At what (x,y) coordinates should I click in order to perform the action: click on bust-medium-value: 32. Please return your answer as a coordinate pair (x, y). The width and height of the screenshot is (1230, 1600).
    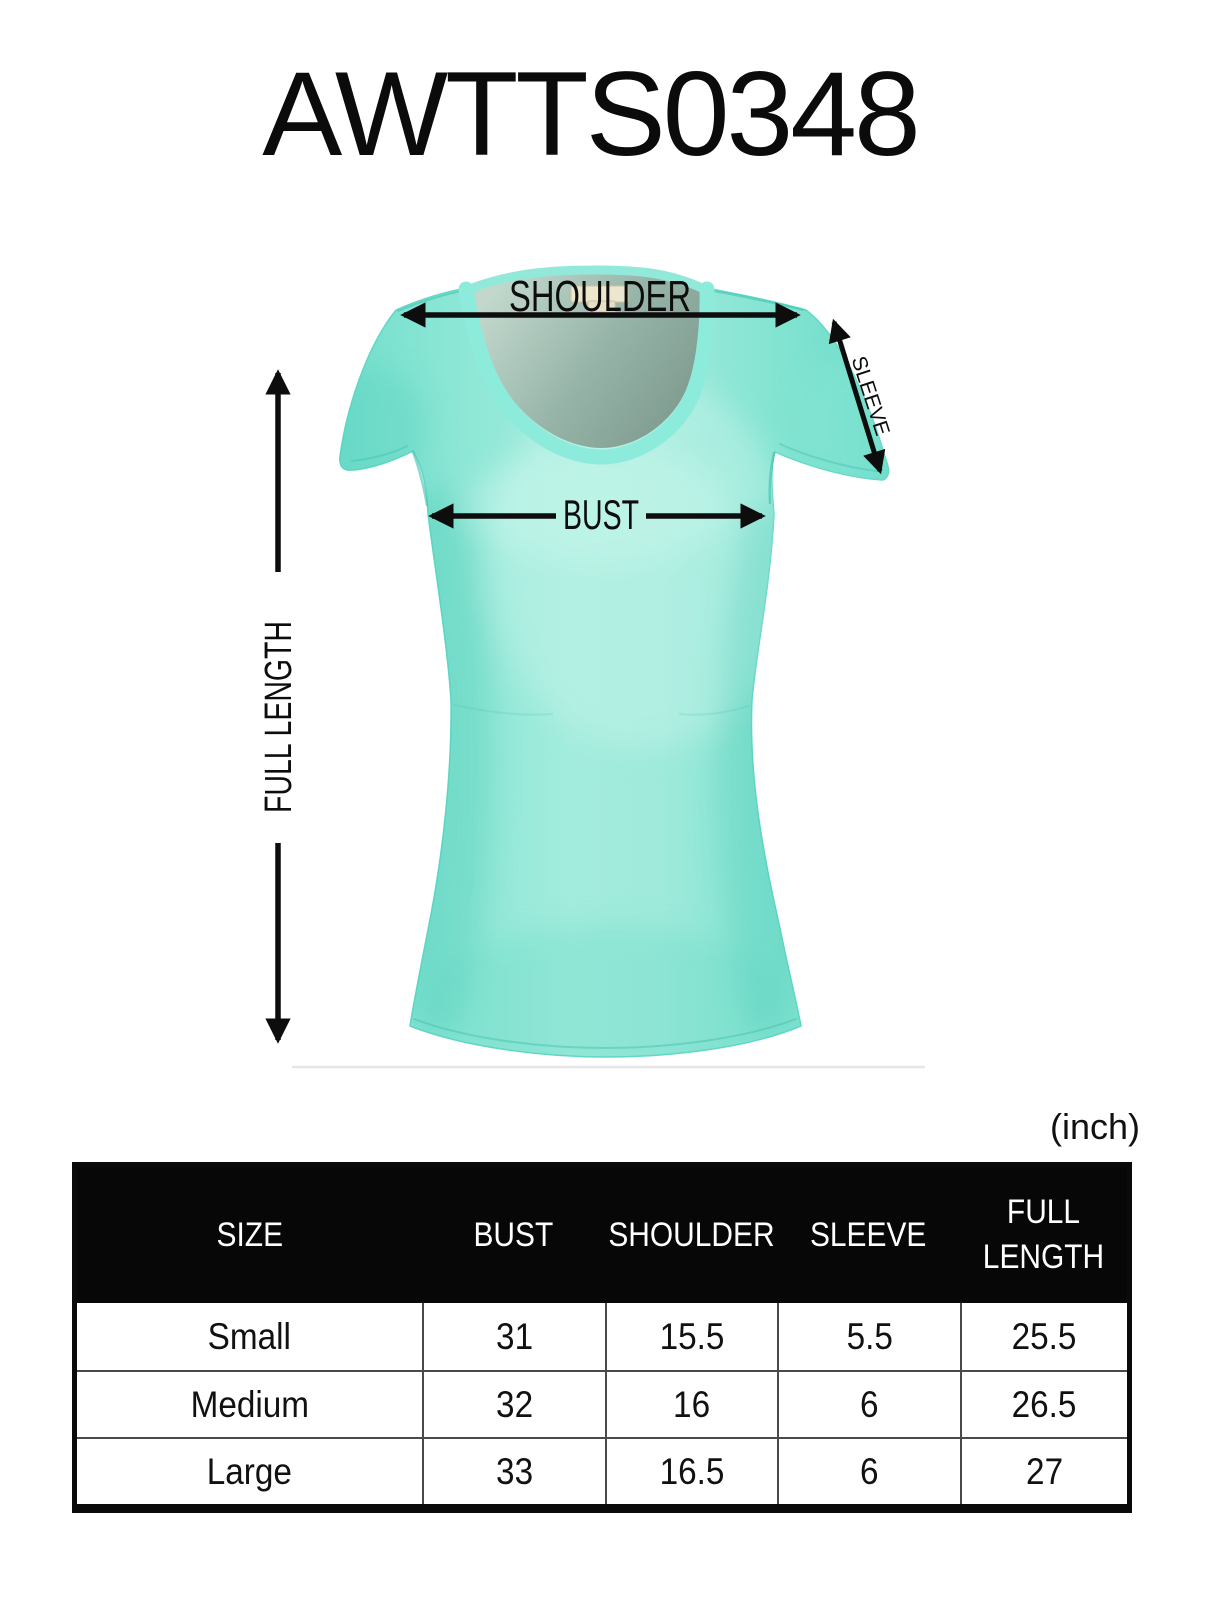
    Looking at the image, I should click on (514, 1404).